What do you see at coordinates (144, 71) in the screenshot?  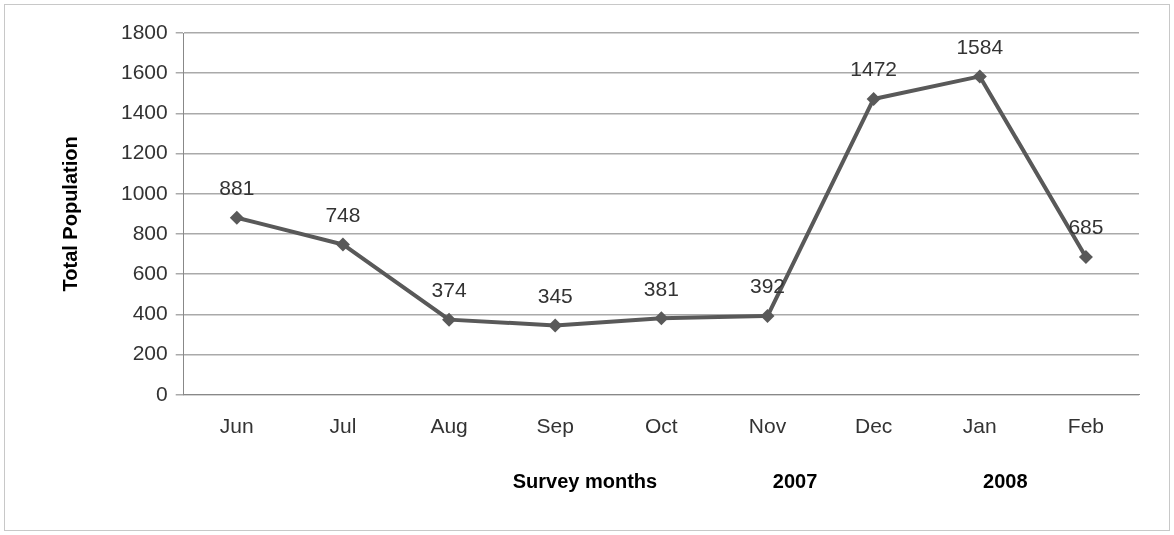 I see `y-tick-label: 1600` at bounding box center [144, 71].